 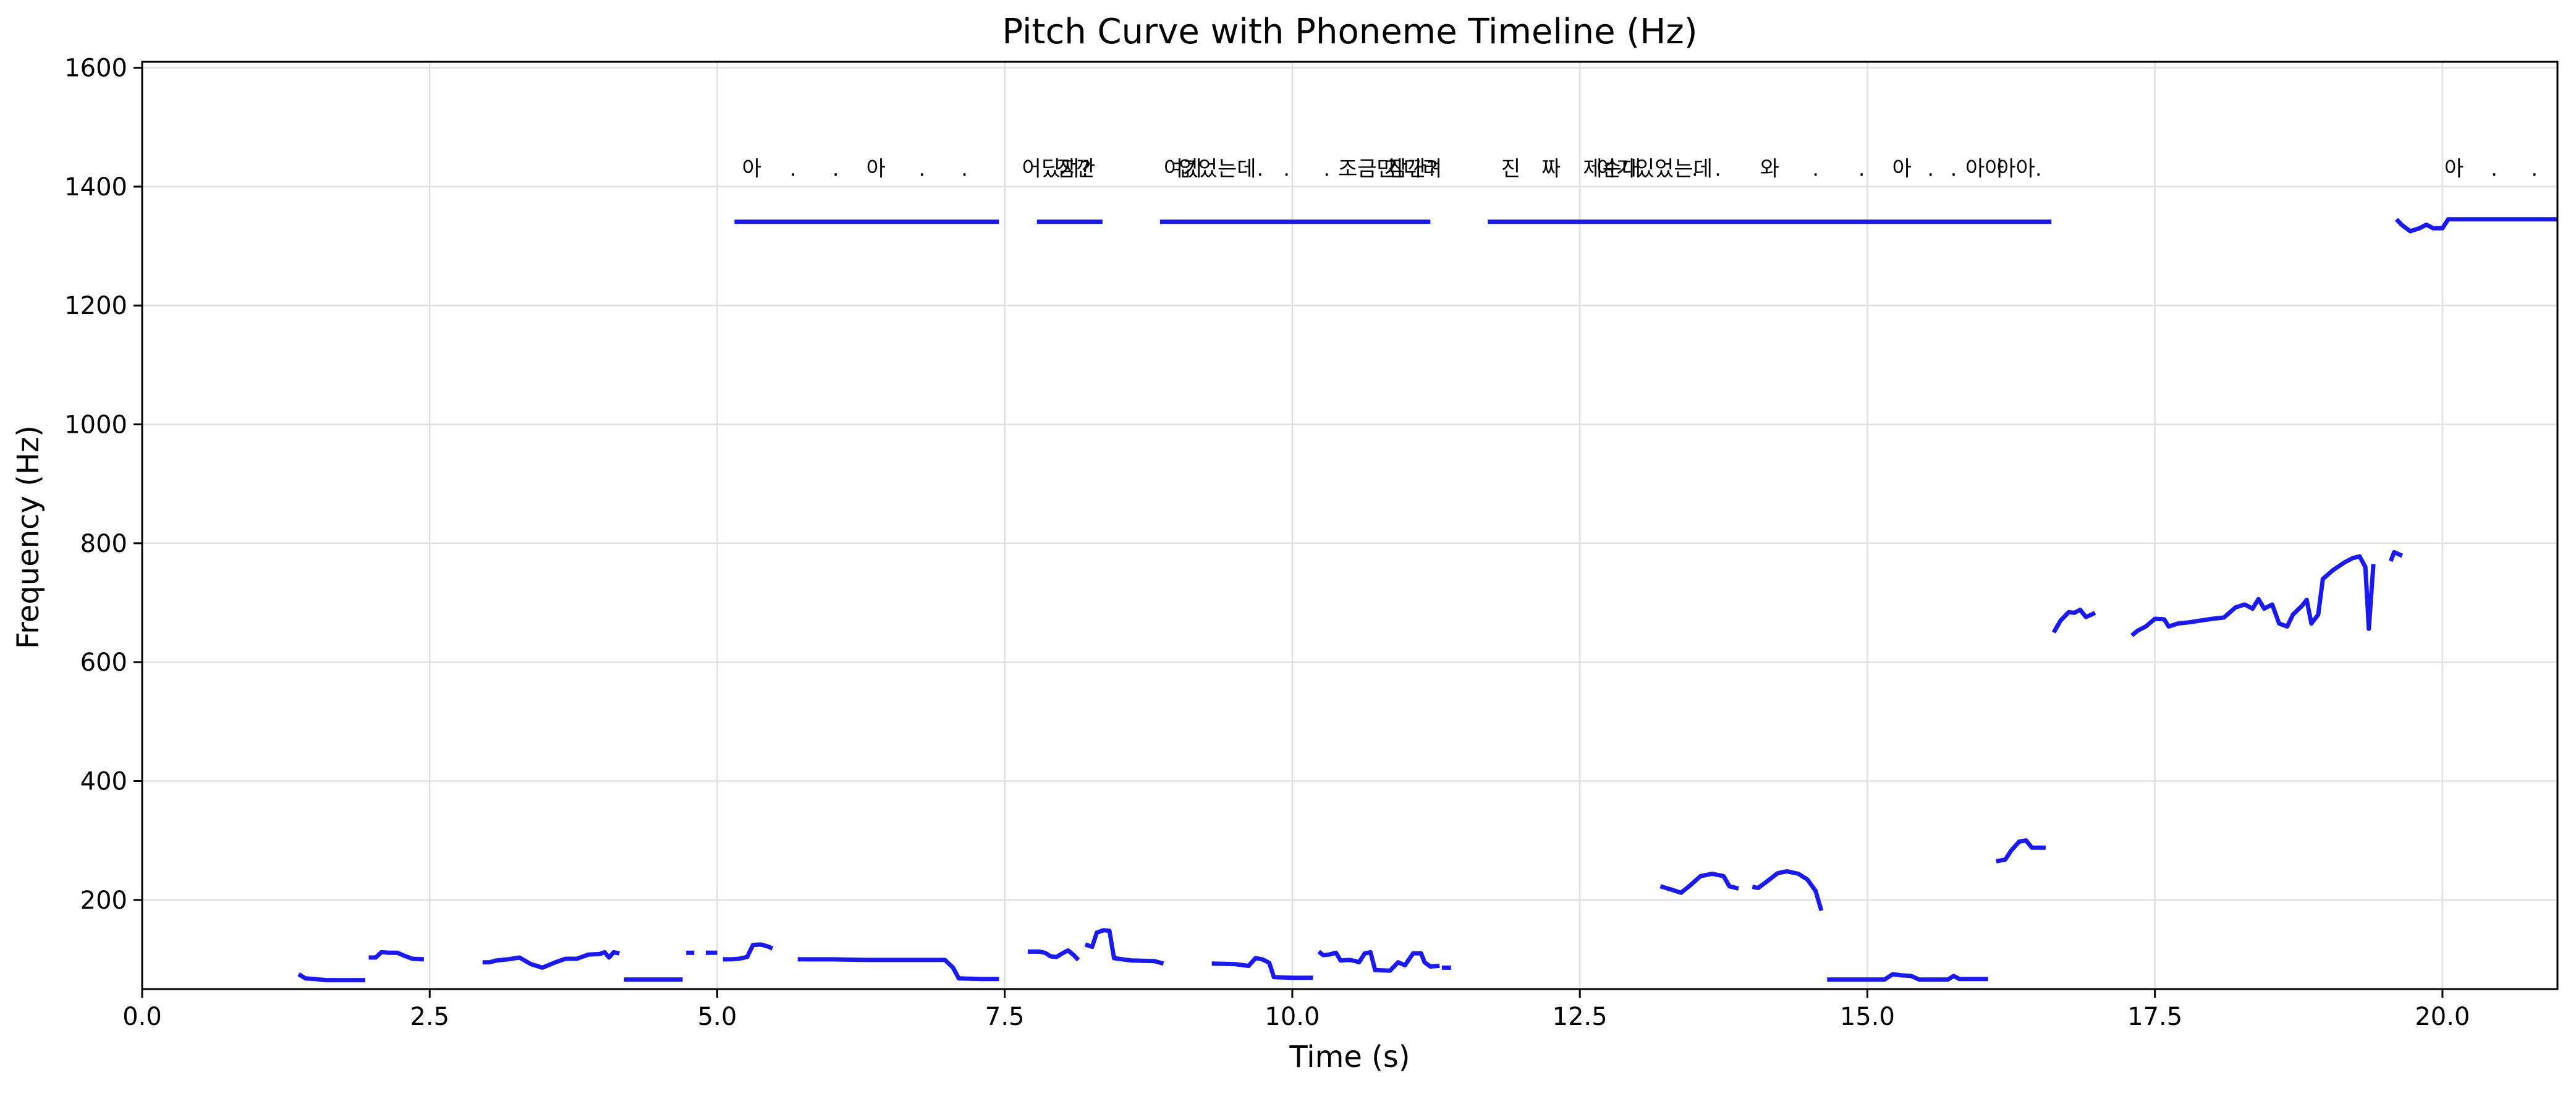 What do you see at coordinates (1769, 169) in the screenshot?
I see `phoneme-label: 와` at bounding box center [1769, 169].